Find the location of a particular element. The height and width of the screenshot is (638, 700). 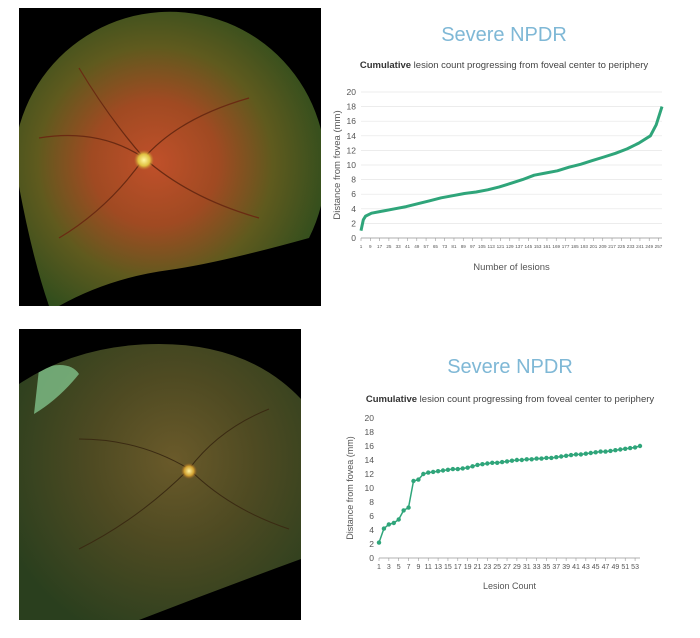

x-tick-label: 27 is located at coordinates (507, 567).